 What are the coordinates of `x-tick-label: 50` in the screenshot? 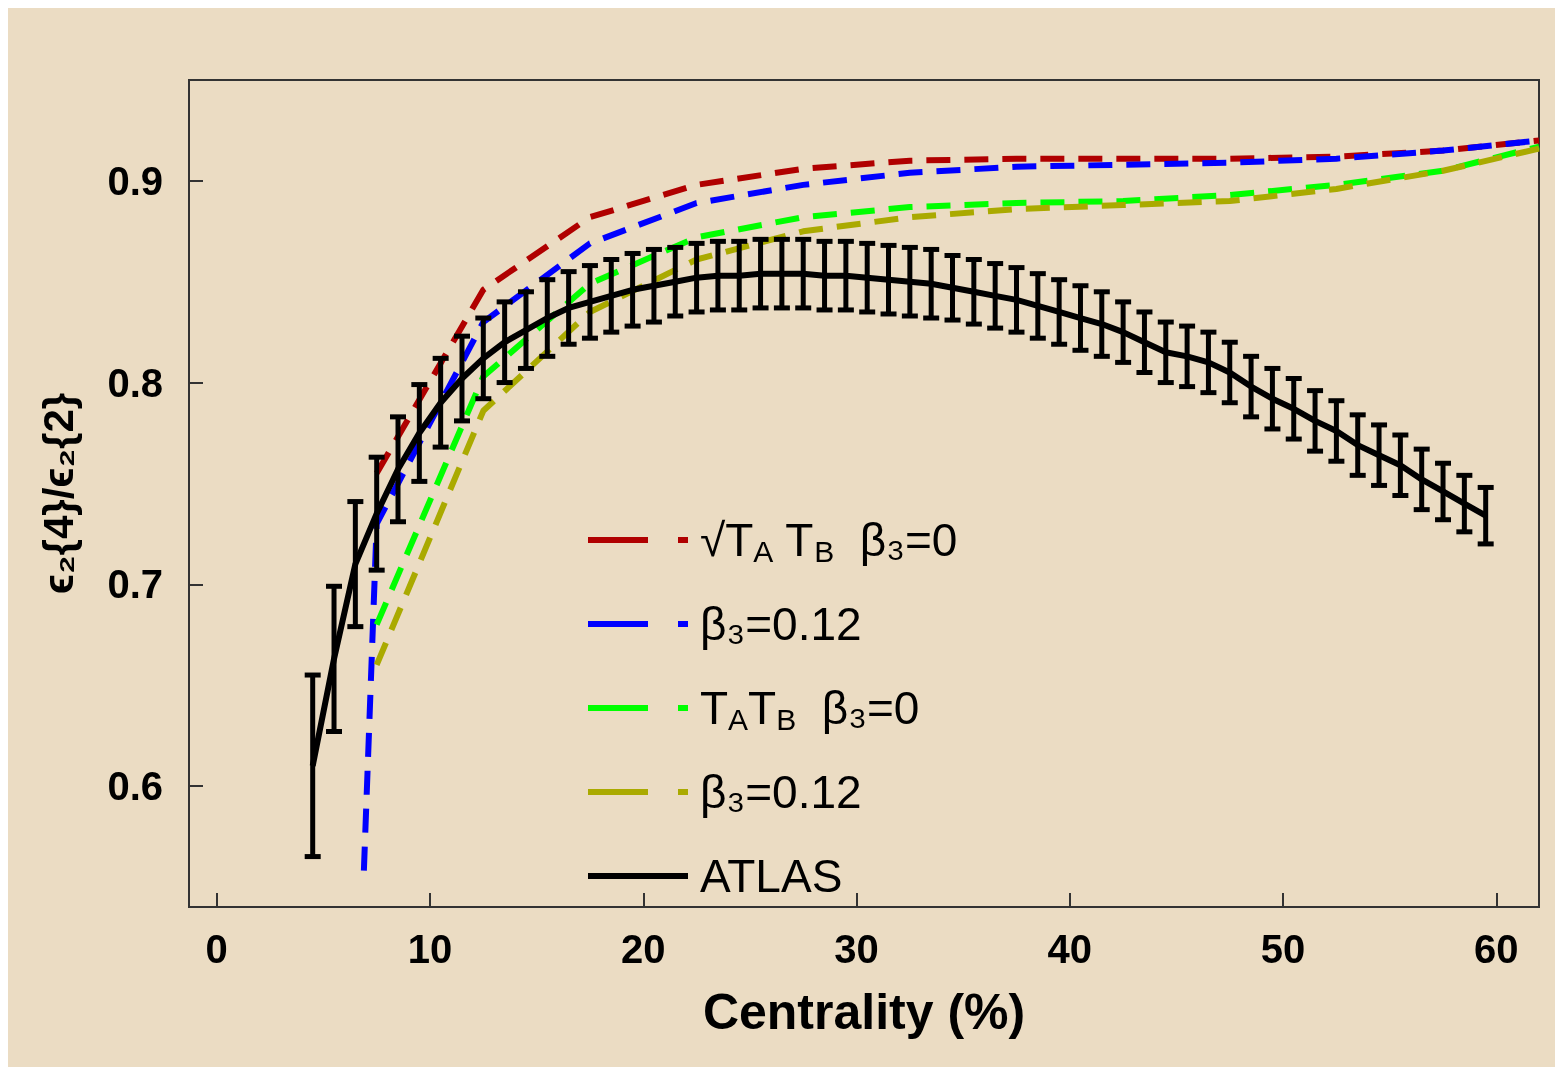 It's located at (1283, 949).